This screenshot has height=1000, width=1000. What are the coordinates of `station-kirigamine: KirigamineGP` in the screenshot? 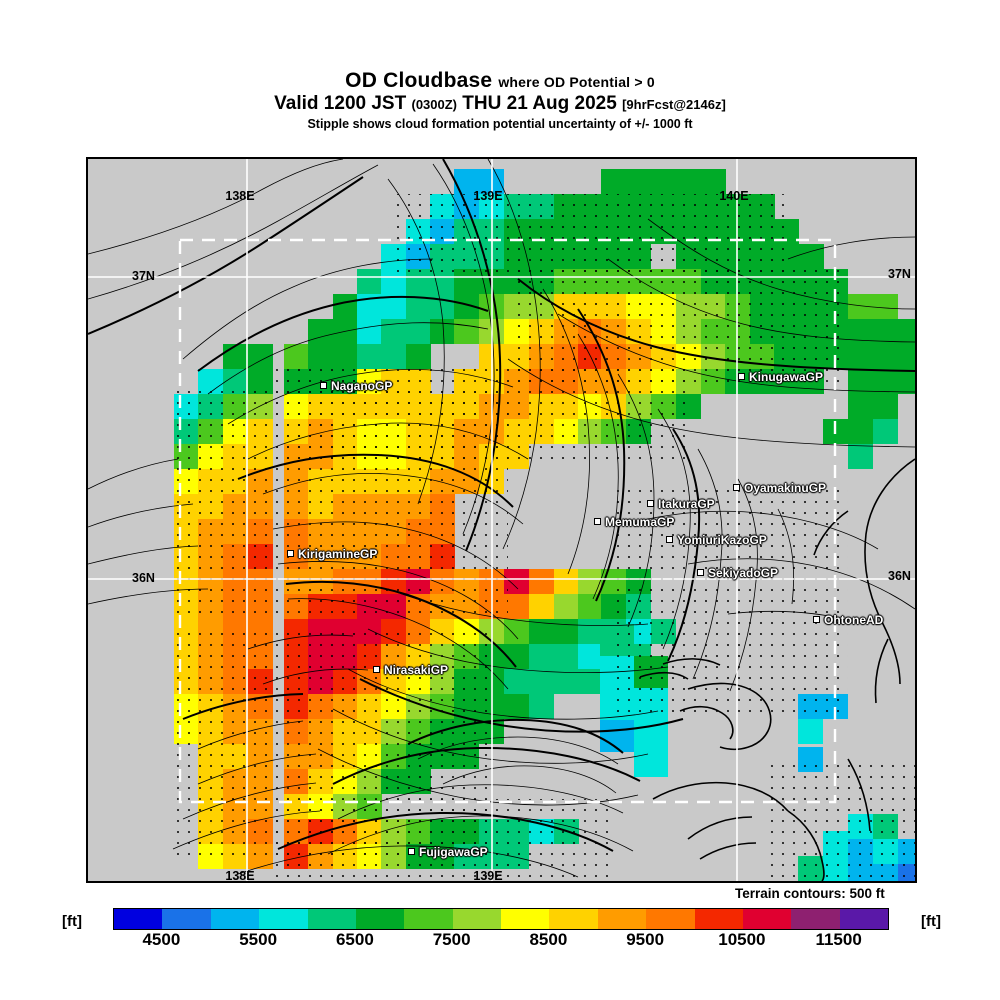 It's located at (332, 553).